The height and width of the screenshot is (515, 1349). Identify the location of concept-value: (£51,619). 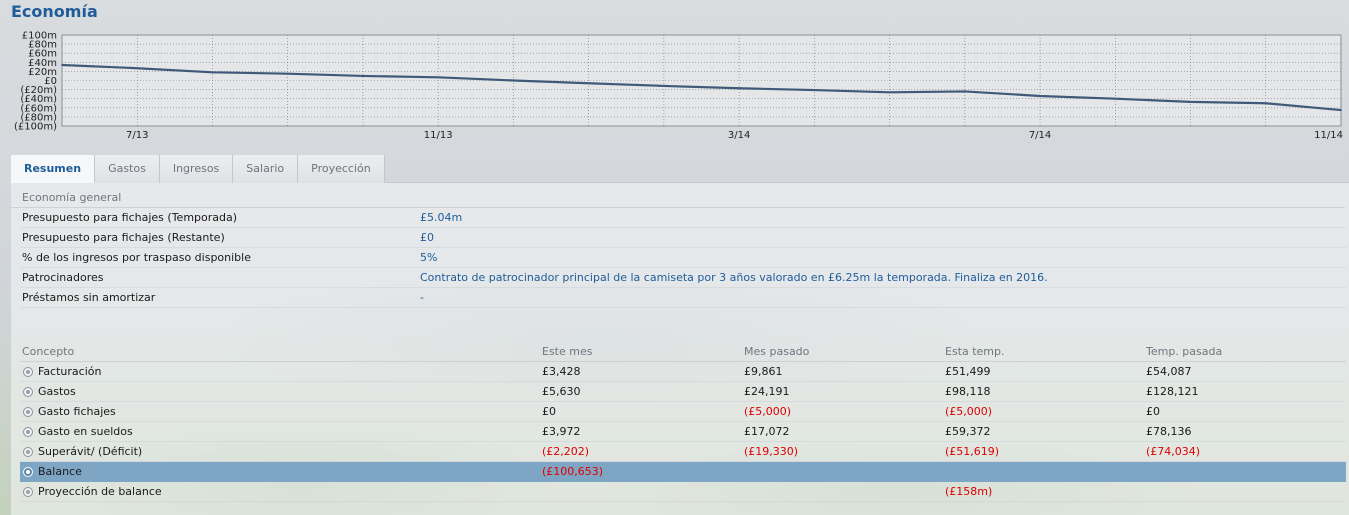
(972, 451).